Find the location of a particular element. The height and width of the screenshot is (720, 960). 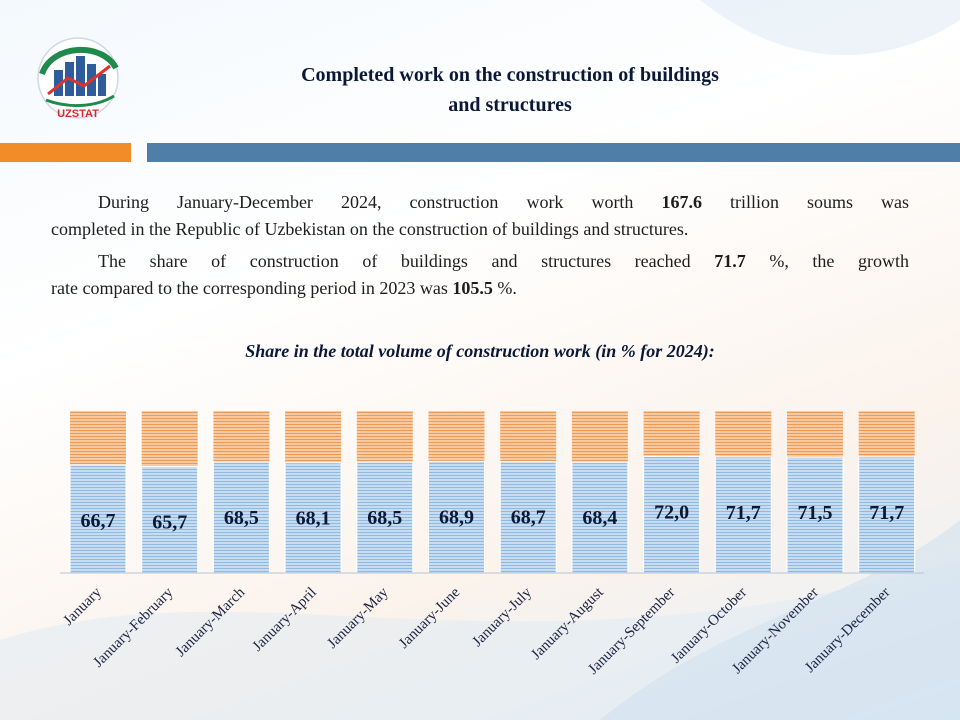

bar-value-label-0: 66,7 is located at coordinates (98, 521).